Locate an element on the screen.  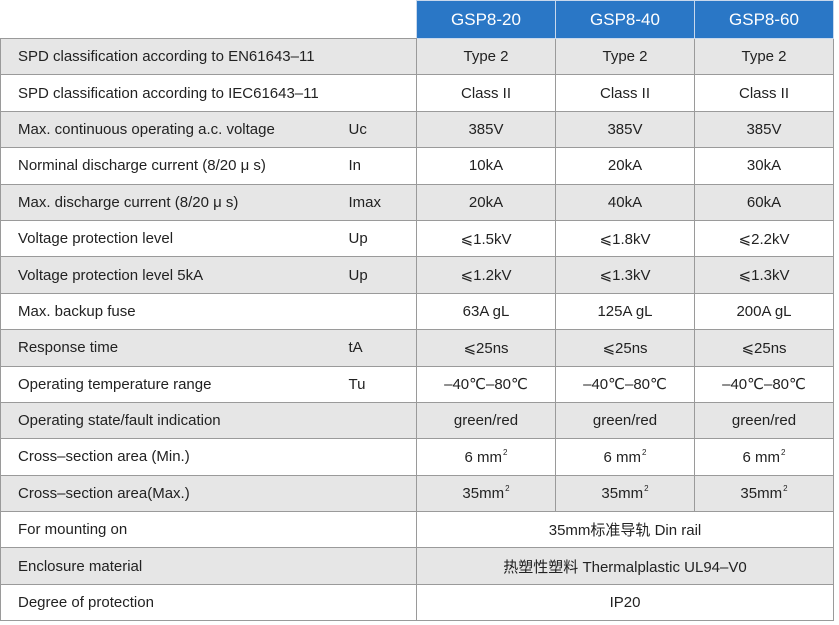
row-symbol: Uc is located at coordinates (375, 129).